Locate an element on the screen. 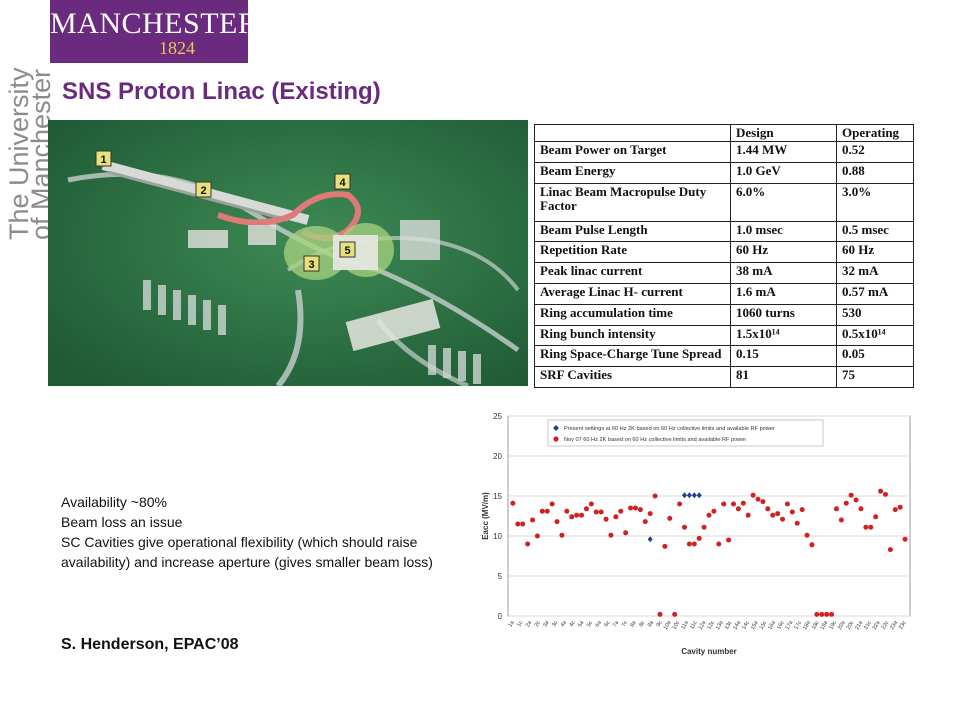  table-header-row: Design Operating is located at coordinates (724, 133).